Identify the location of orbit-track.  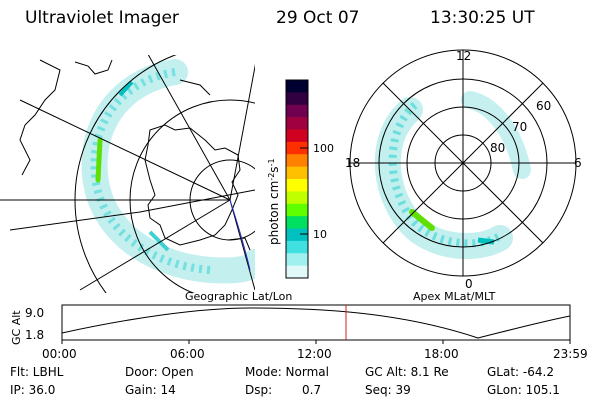
(240, 235).